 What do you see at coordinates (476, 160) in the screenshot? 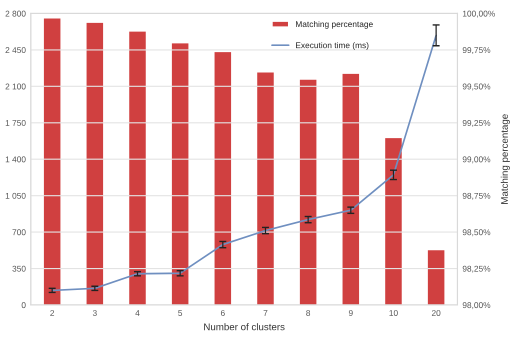
I see `y2-tick-label: 99,00%` at bounding box center [476, 160].